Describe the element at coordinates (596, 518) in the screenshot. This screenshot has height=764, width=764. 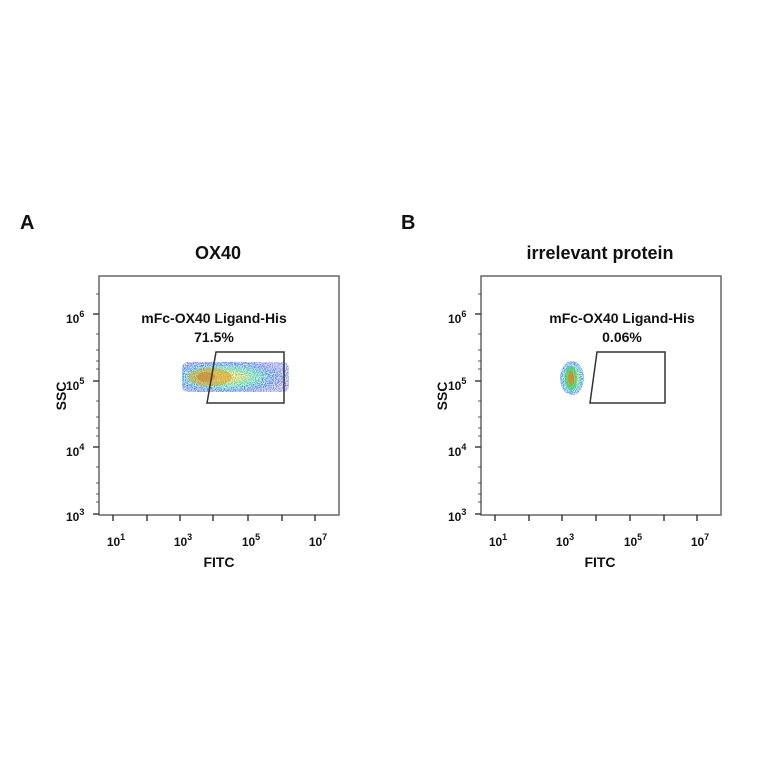
I see `x-axis-b` at that location.